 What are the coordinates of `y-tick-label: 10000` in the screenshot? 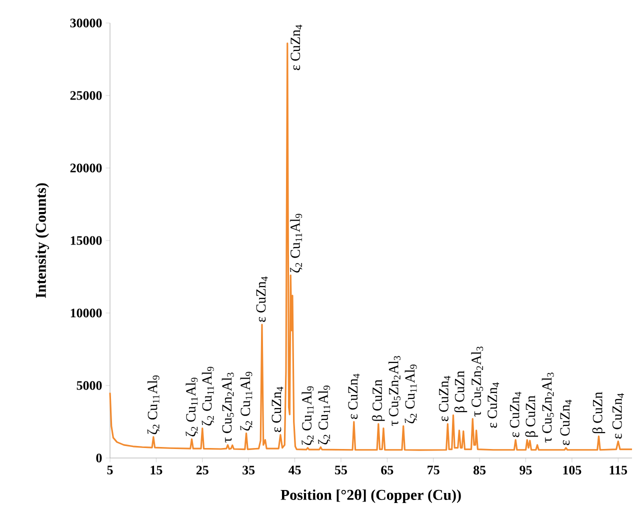 It's located at (86, 313).